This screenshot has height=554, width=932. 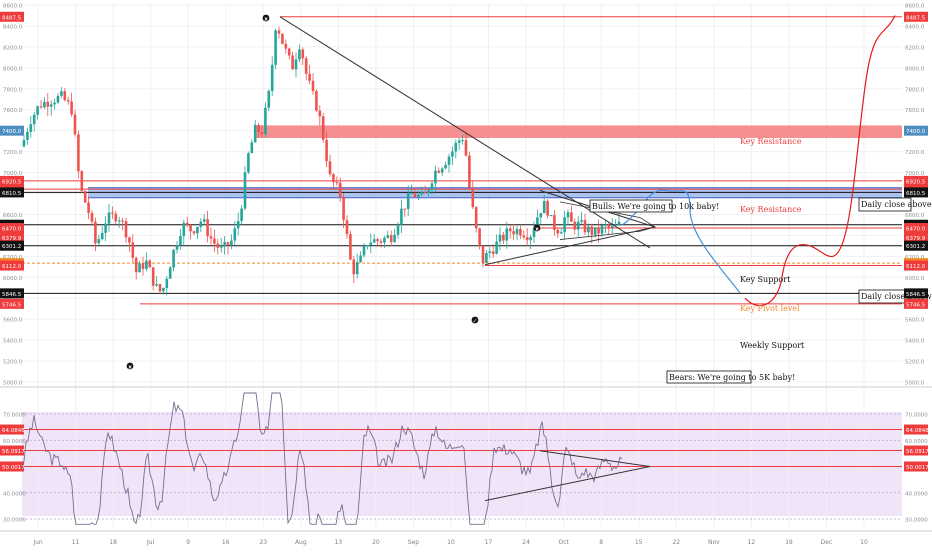 What do you see at coordinates (765, 279) in the screenshot?
I see `key-support-label: Key Support` at bounding box center [765, 279].